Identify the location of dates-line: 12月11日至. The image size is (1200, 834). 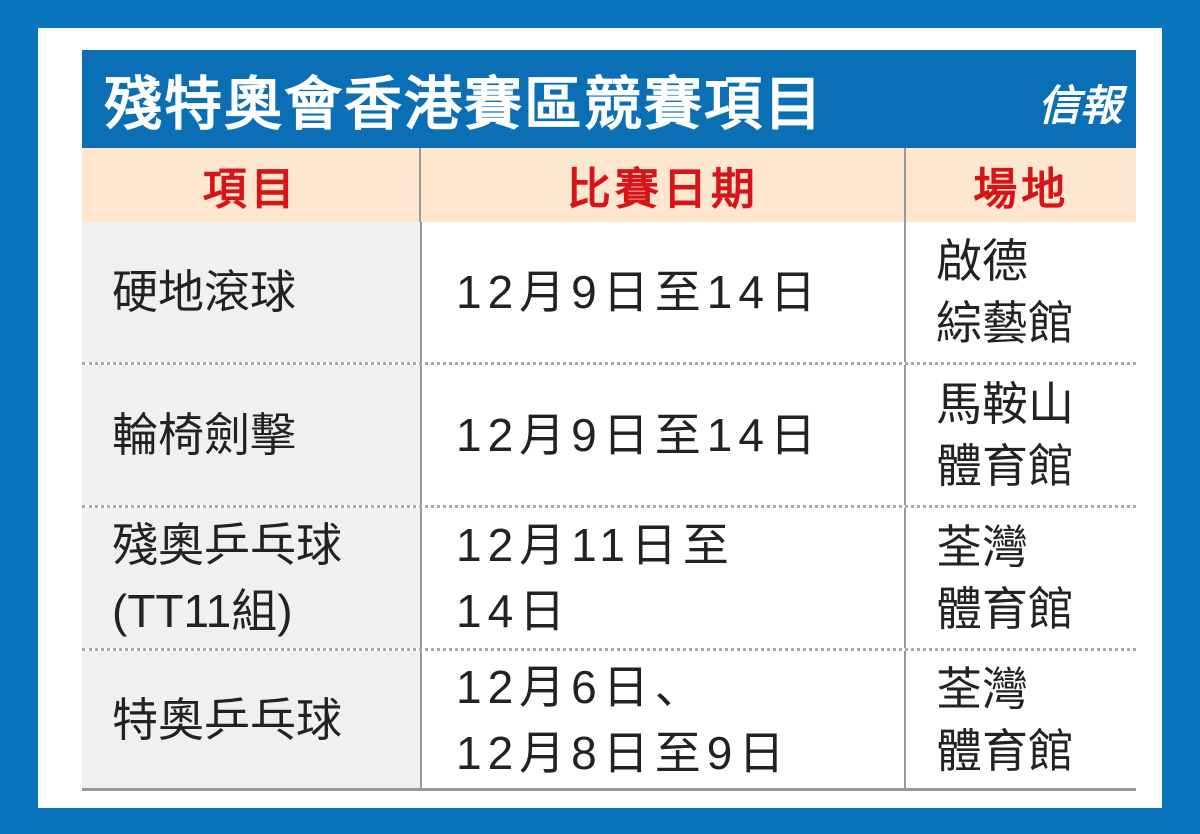
(595, 545).